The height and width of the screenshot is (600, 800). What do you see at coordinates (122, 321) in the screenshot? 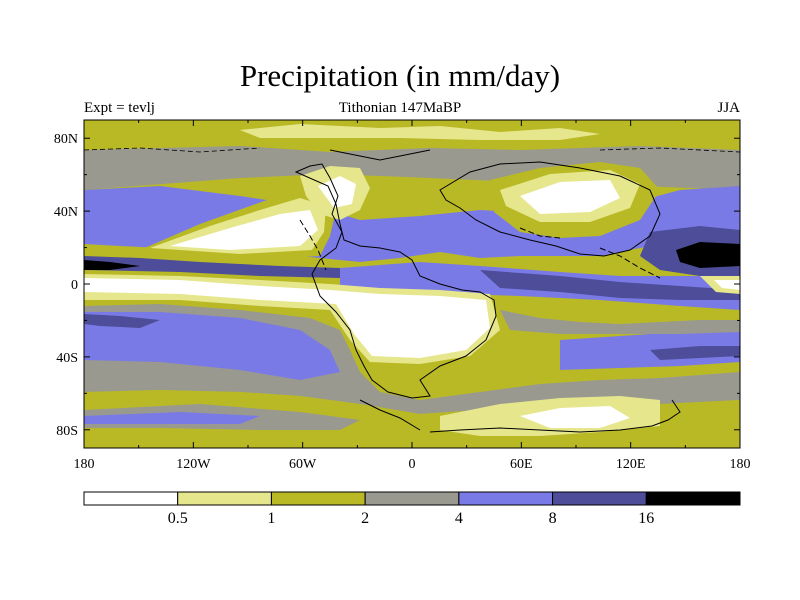
I see `south-pacific-dark` at bounding box center [122, 321].